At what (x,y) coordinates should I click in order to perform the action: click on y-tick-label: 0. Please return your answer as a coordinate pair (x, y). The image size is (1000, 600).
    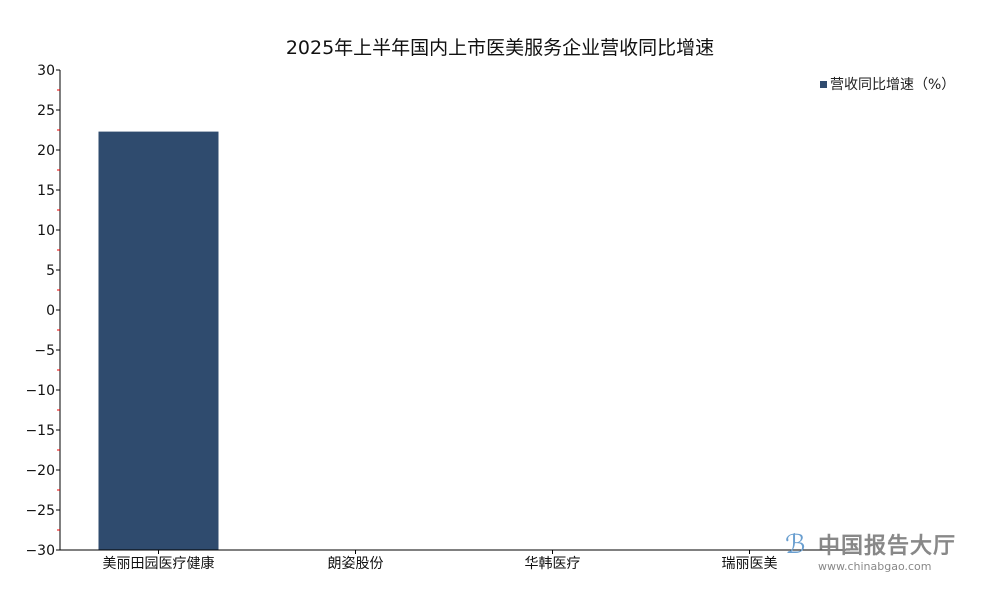
    Looking at the image, I should click on (50, 311).